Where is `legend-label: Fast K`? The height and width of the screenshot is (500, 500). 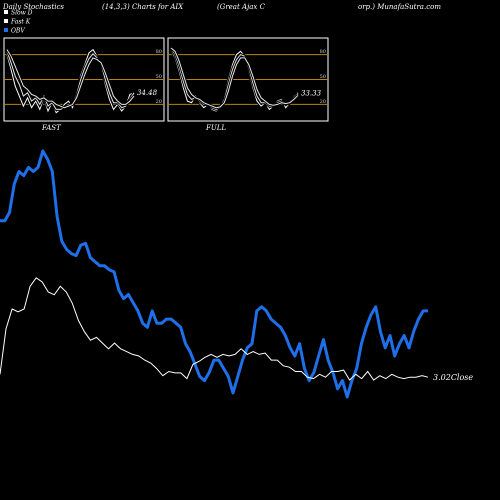
legend-label: Fast K is located at coordinates (20, 22).